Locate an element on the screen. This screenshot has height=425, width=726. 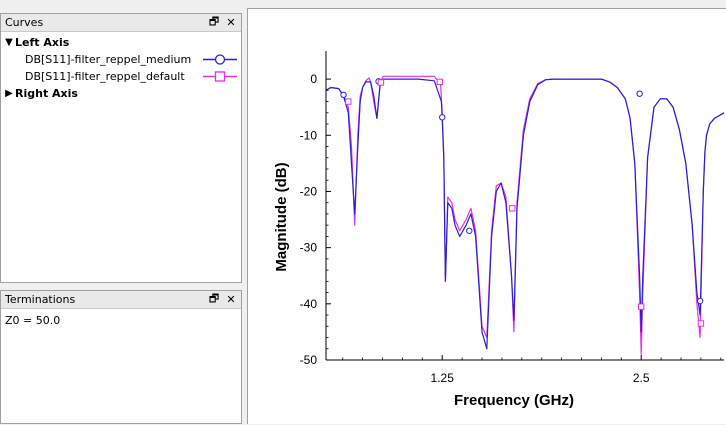
collapse-arrow-icon: ▶ is located at coordinates (9, 93).